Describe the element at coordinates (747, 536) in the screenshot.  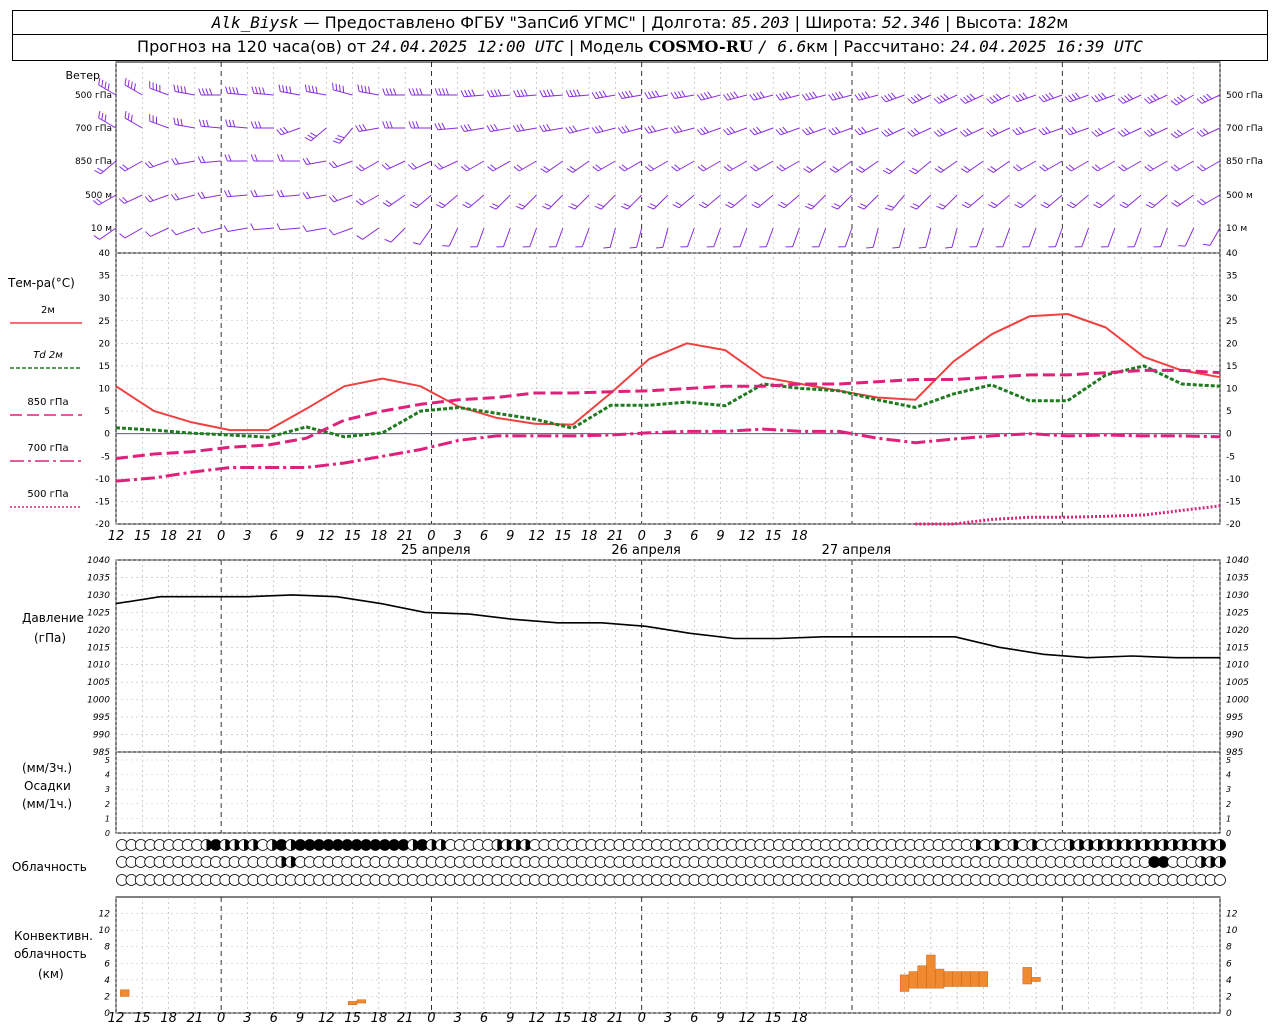
I see `hour-tick-label: 12` at that location.